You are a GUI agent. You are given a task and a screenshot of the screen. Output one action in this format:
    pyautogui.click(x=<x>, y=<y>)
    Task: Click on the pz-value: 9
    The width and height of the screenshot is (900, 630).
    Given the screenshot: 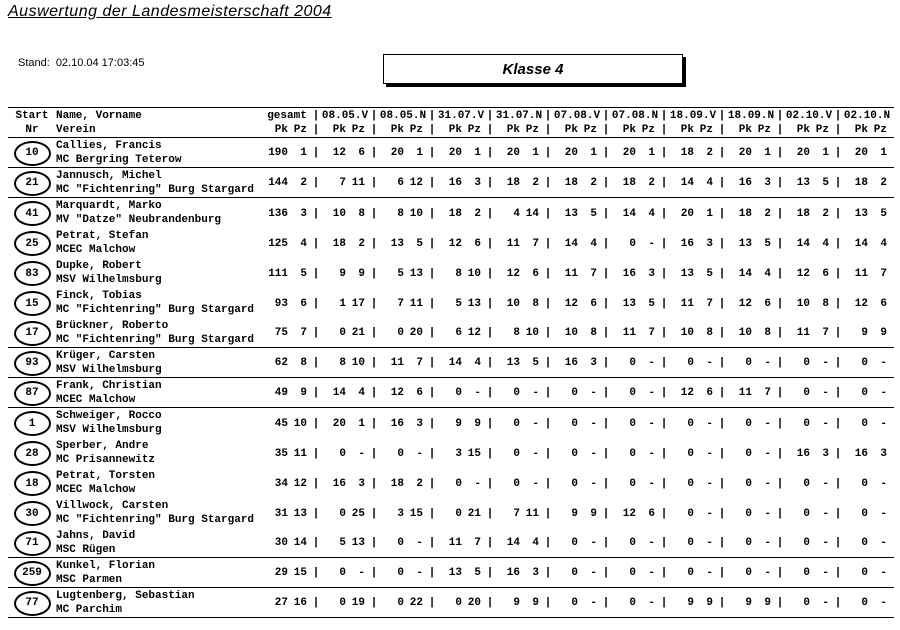 What is the action you would take?
    pyautogui.click(x=593, y=513)
    